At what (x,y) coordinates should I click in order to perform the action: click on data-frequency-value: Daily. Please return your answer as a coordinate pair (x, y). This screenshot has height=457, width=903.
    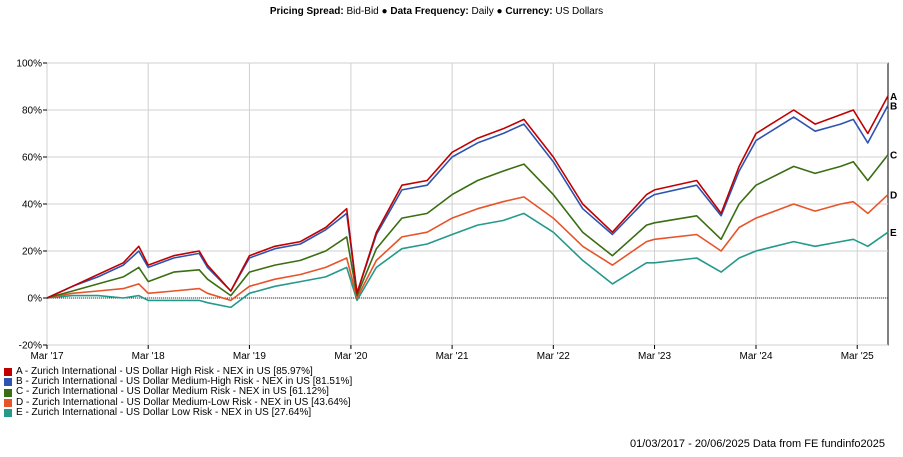
    Looking at the image, I should click on (482, 11).